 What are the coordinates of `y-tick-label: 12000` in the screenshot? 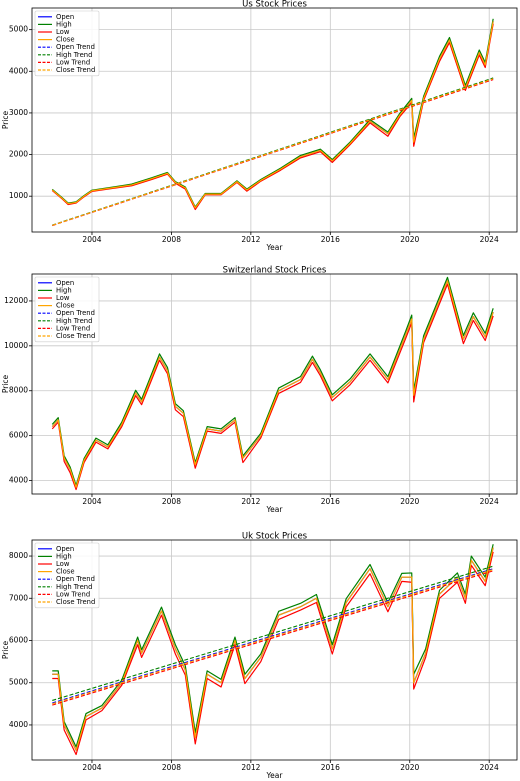 It's located at (16, 300).